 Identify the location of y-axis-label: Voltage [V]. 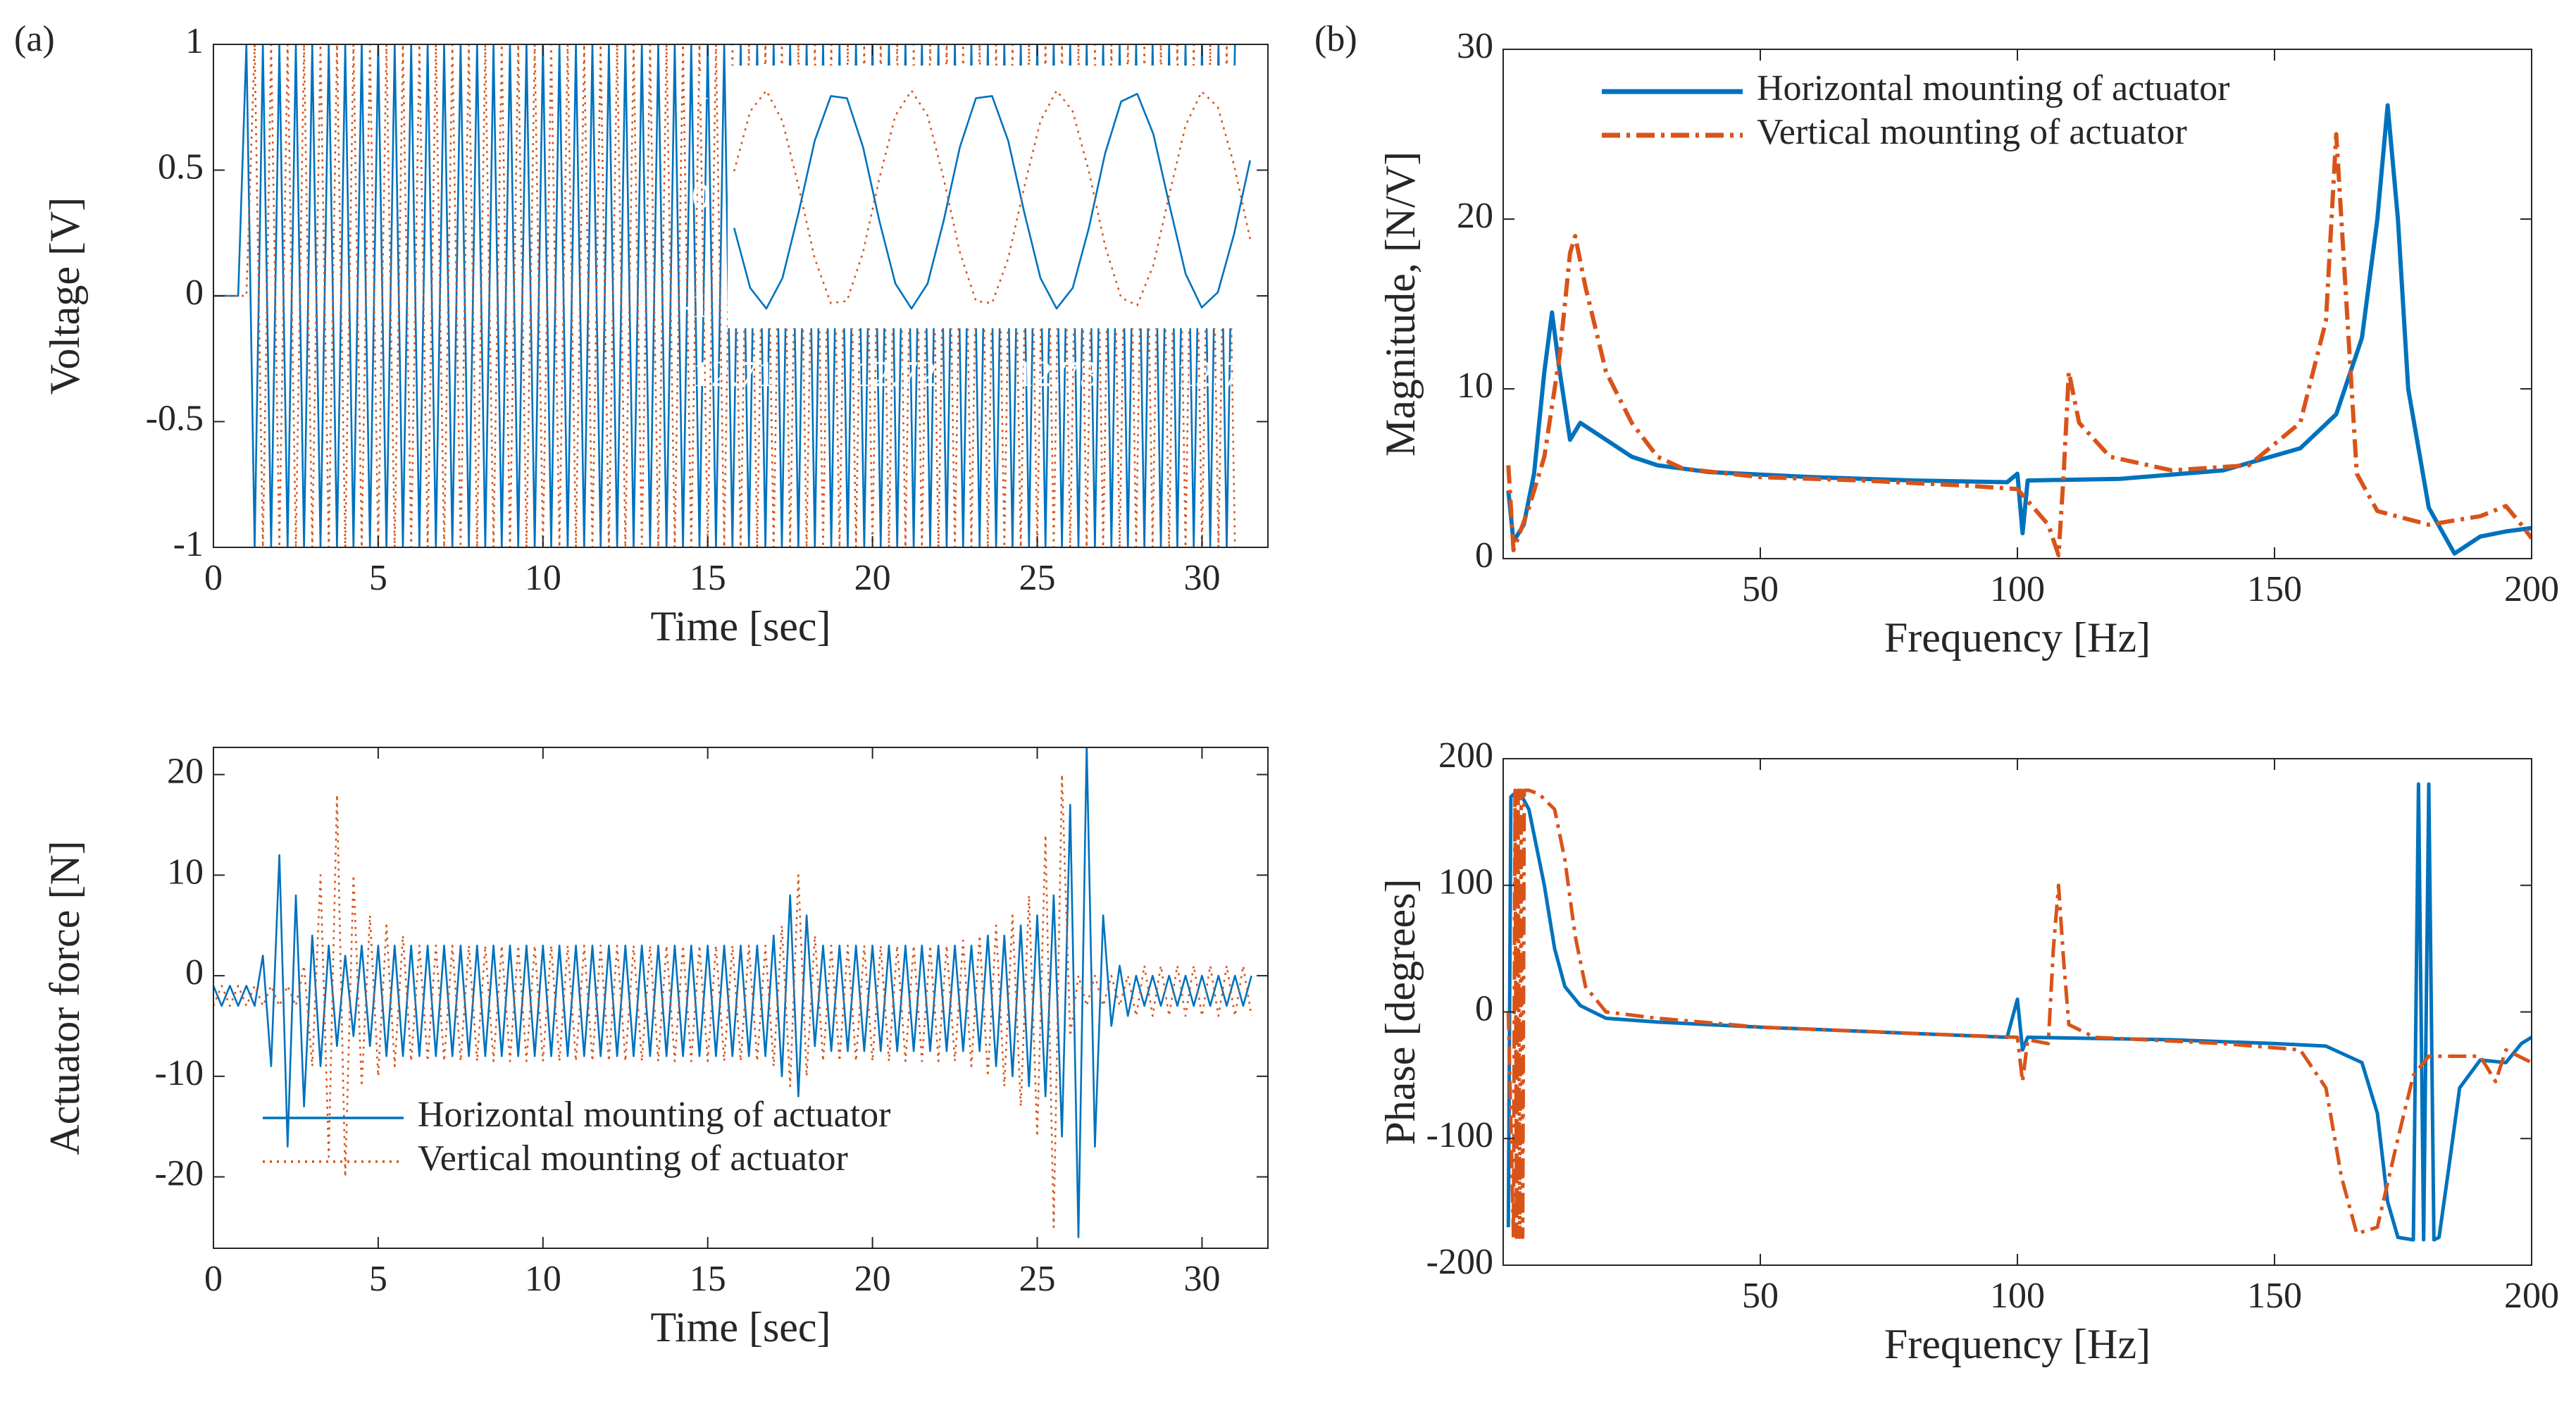
(65, 296).